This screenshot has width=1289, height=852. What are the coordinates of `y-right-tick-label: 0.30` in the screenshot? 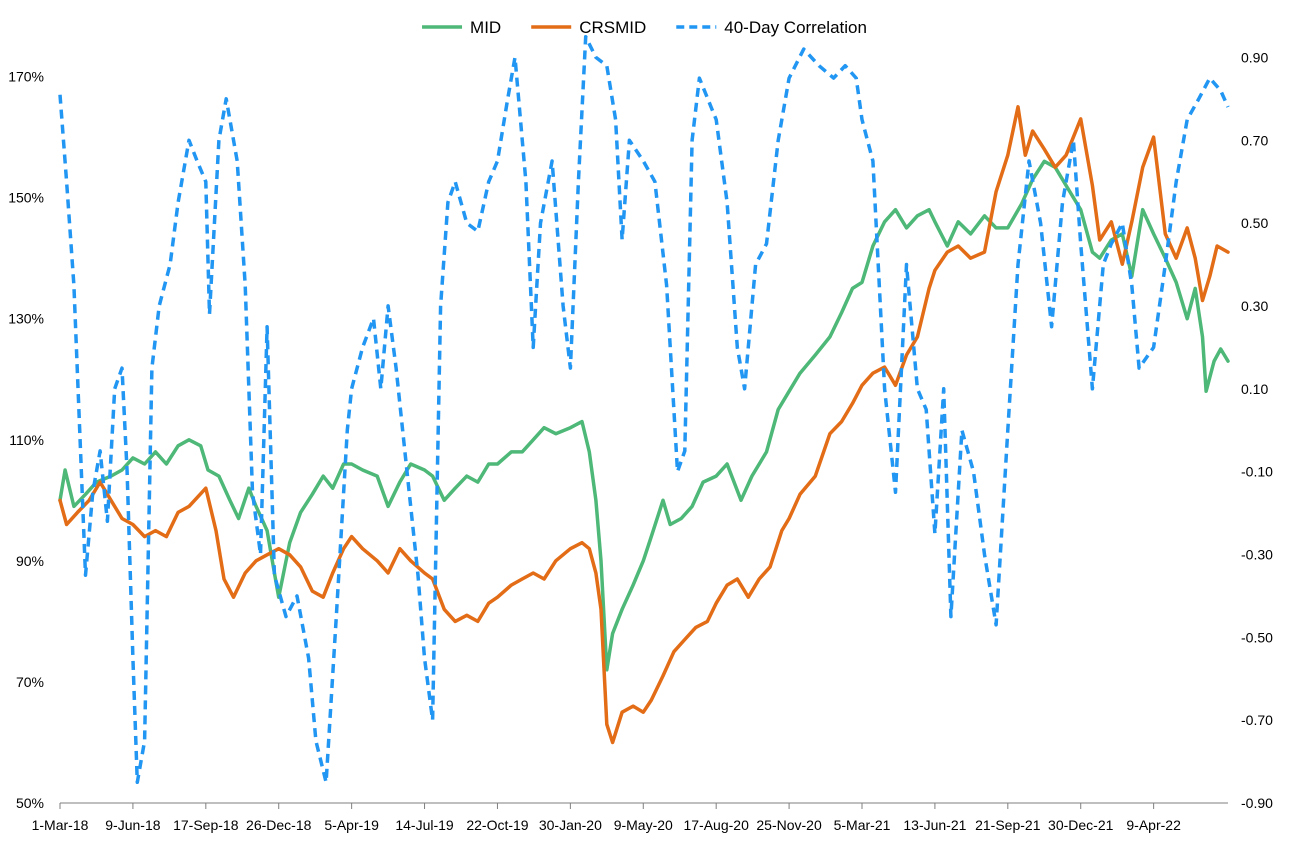 It's located at (1254, 306).